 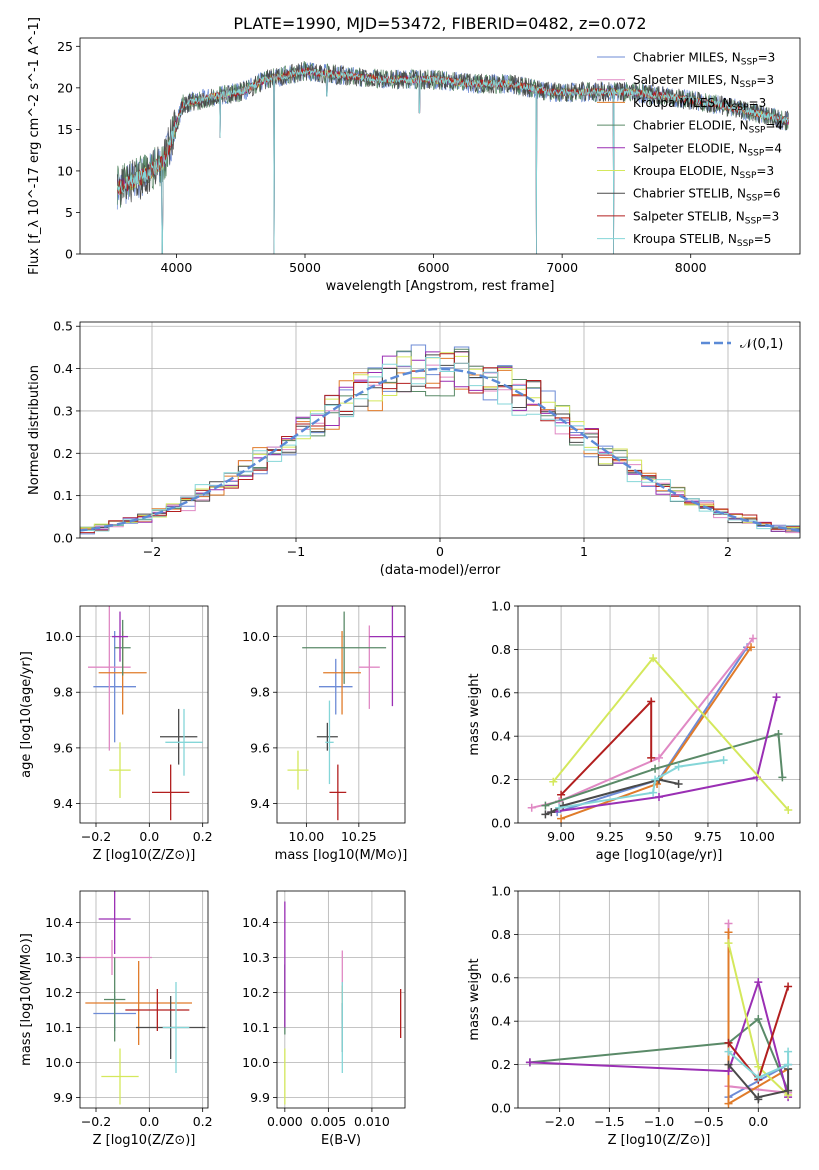 I want to click on grid-lines, so click(x=341, y=714).